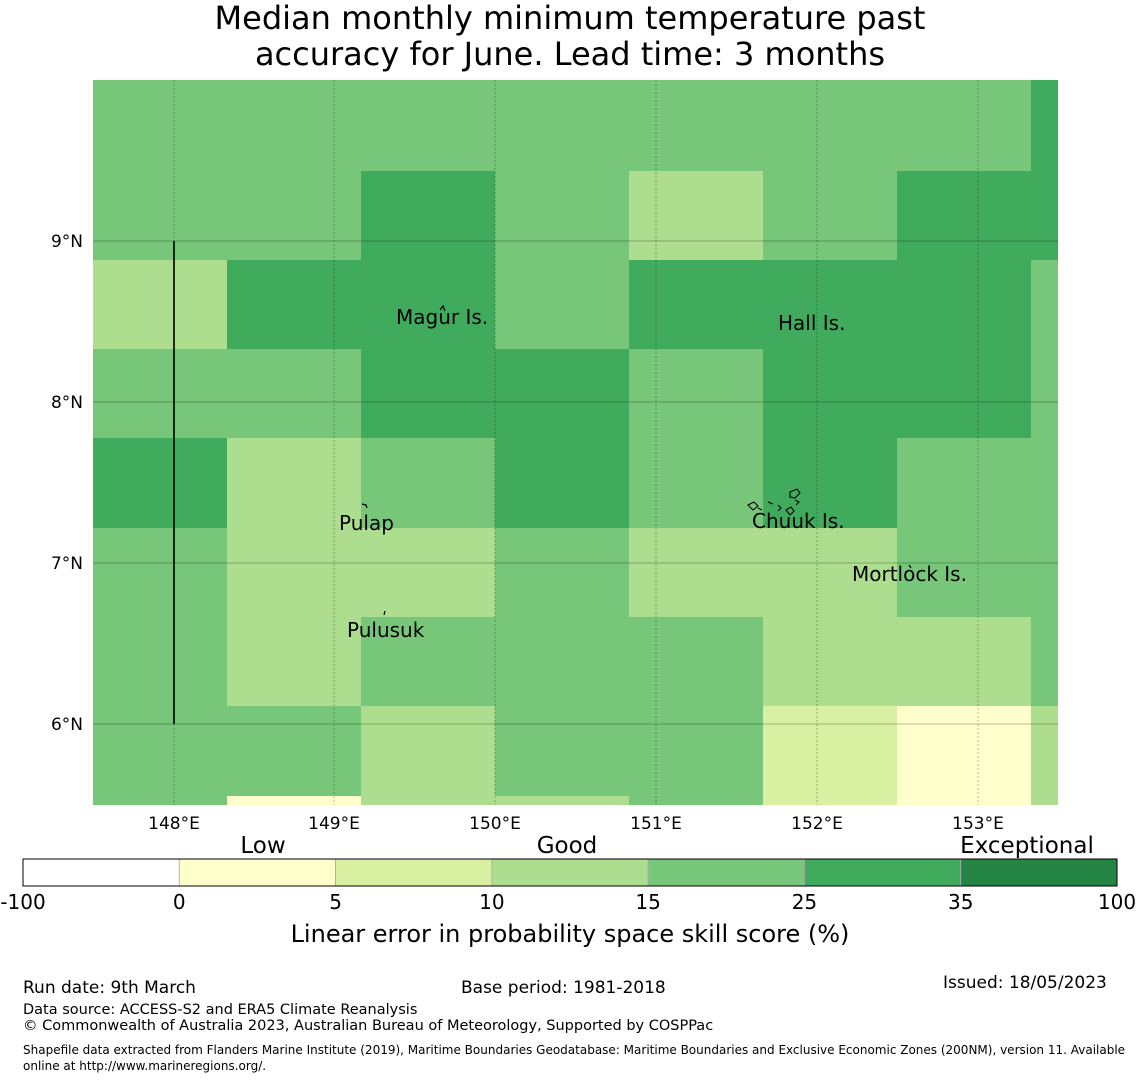 The width and height of the screenshot is (1140, 1080). What do you see at coordinates (656, 824) in the screenshot?
I see `lon-tick-label: 151°E` at bounding box center [656, 824].